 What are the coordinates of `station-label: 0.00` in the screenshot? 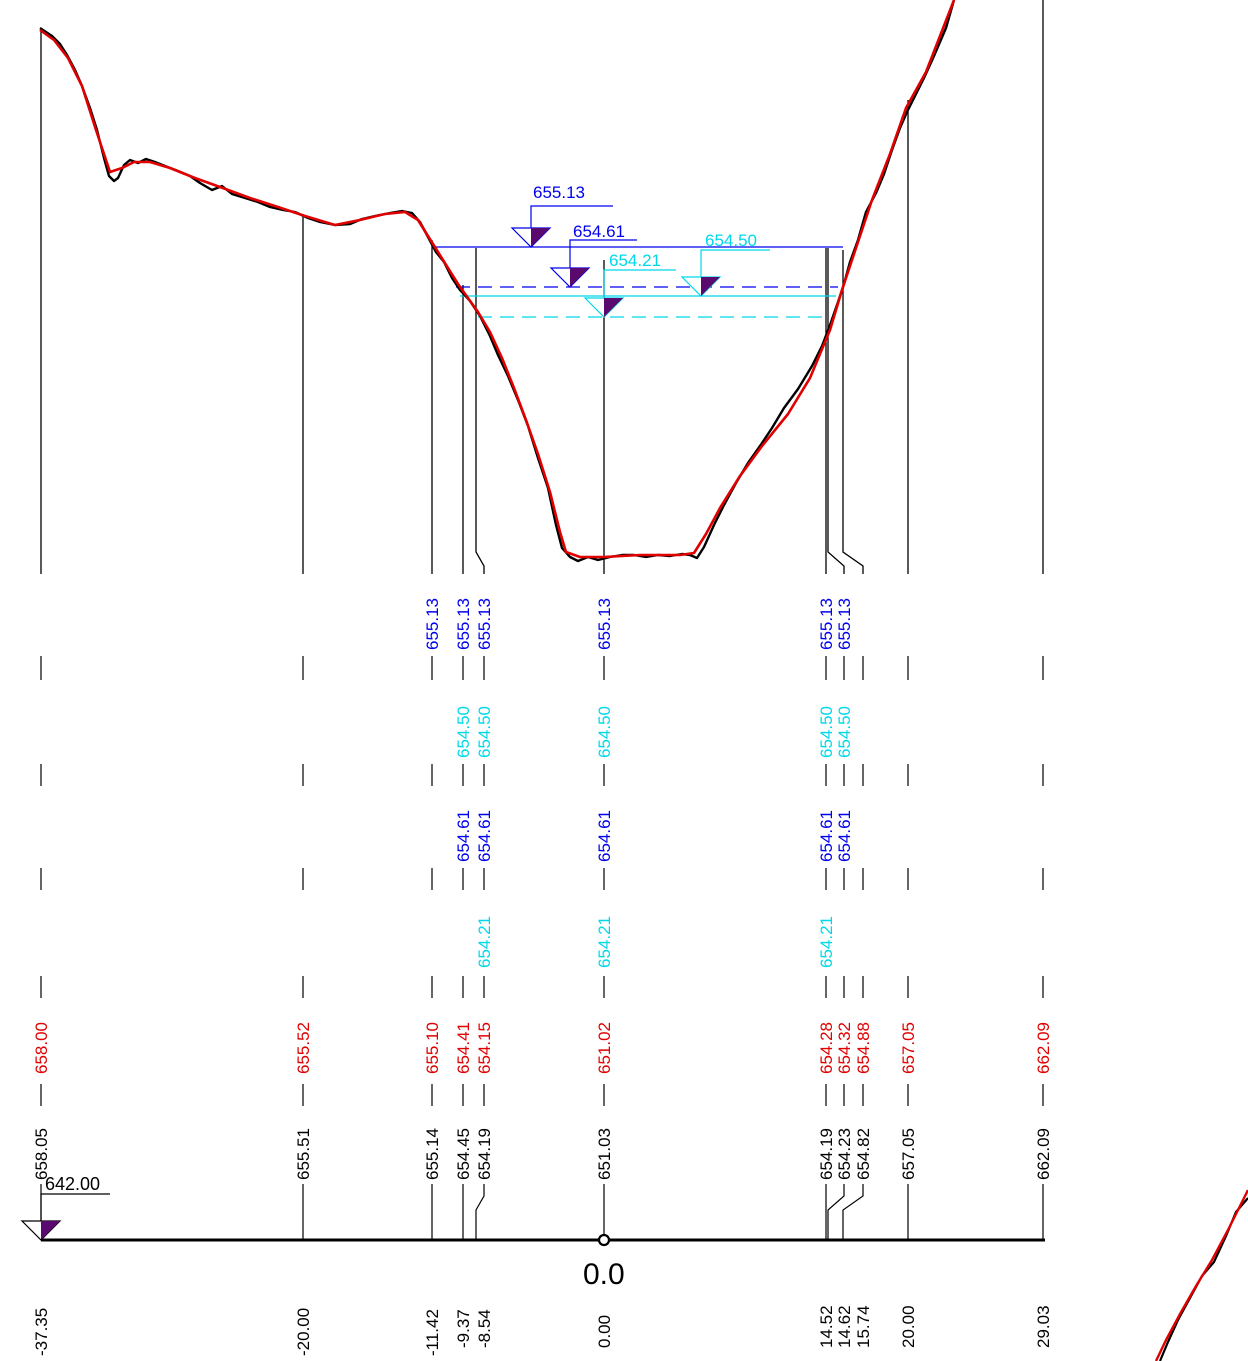 It's located at (604, 1331).